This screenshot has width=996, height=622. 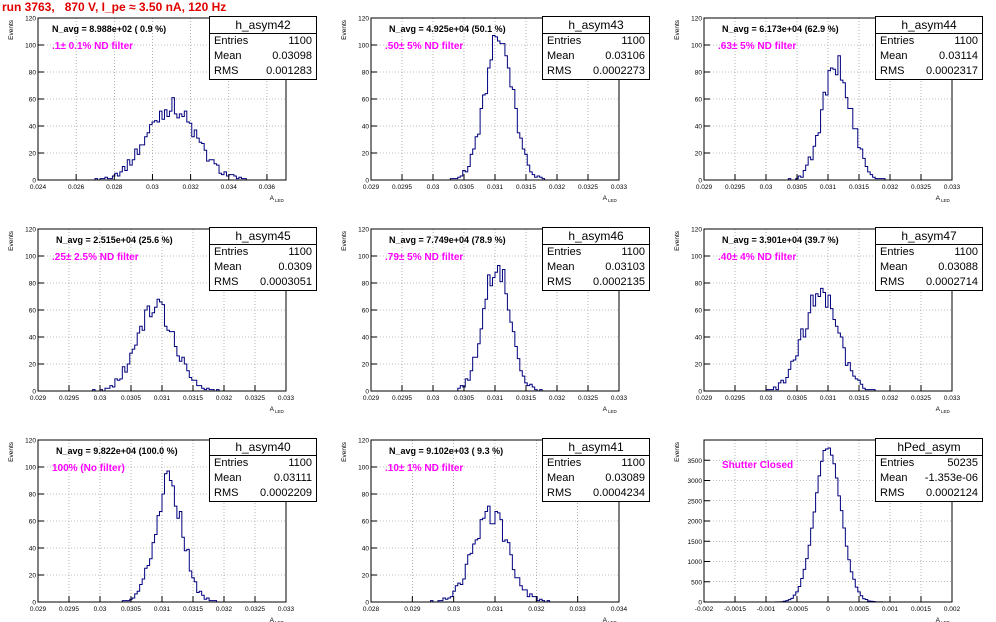 What do you see at coordinates (929, 267) in the screenshot?
I see `stats-row-mean: Mean 0.03088` at bounding box center [929, 267].